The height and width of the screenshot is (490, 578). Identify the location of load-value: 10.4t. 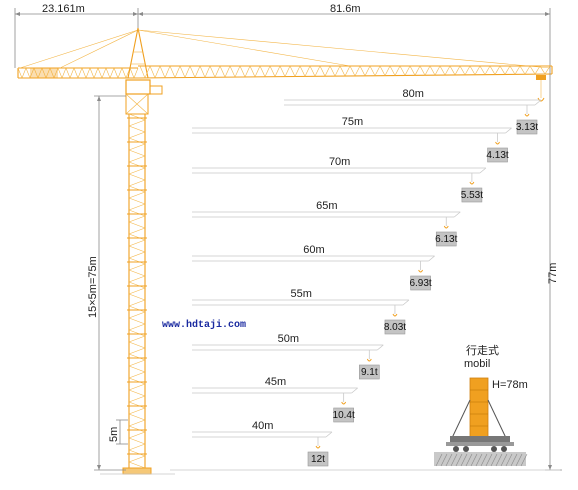
(344, 415).